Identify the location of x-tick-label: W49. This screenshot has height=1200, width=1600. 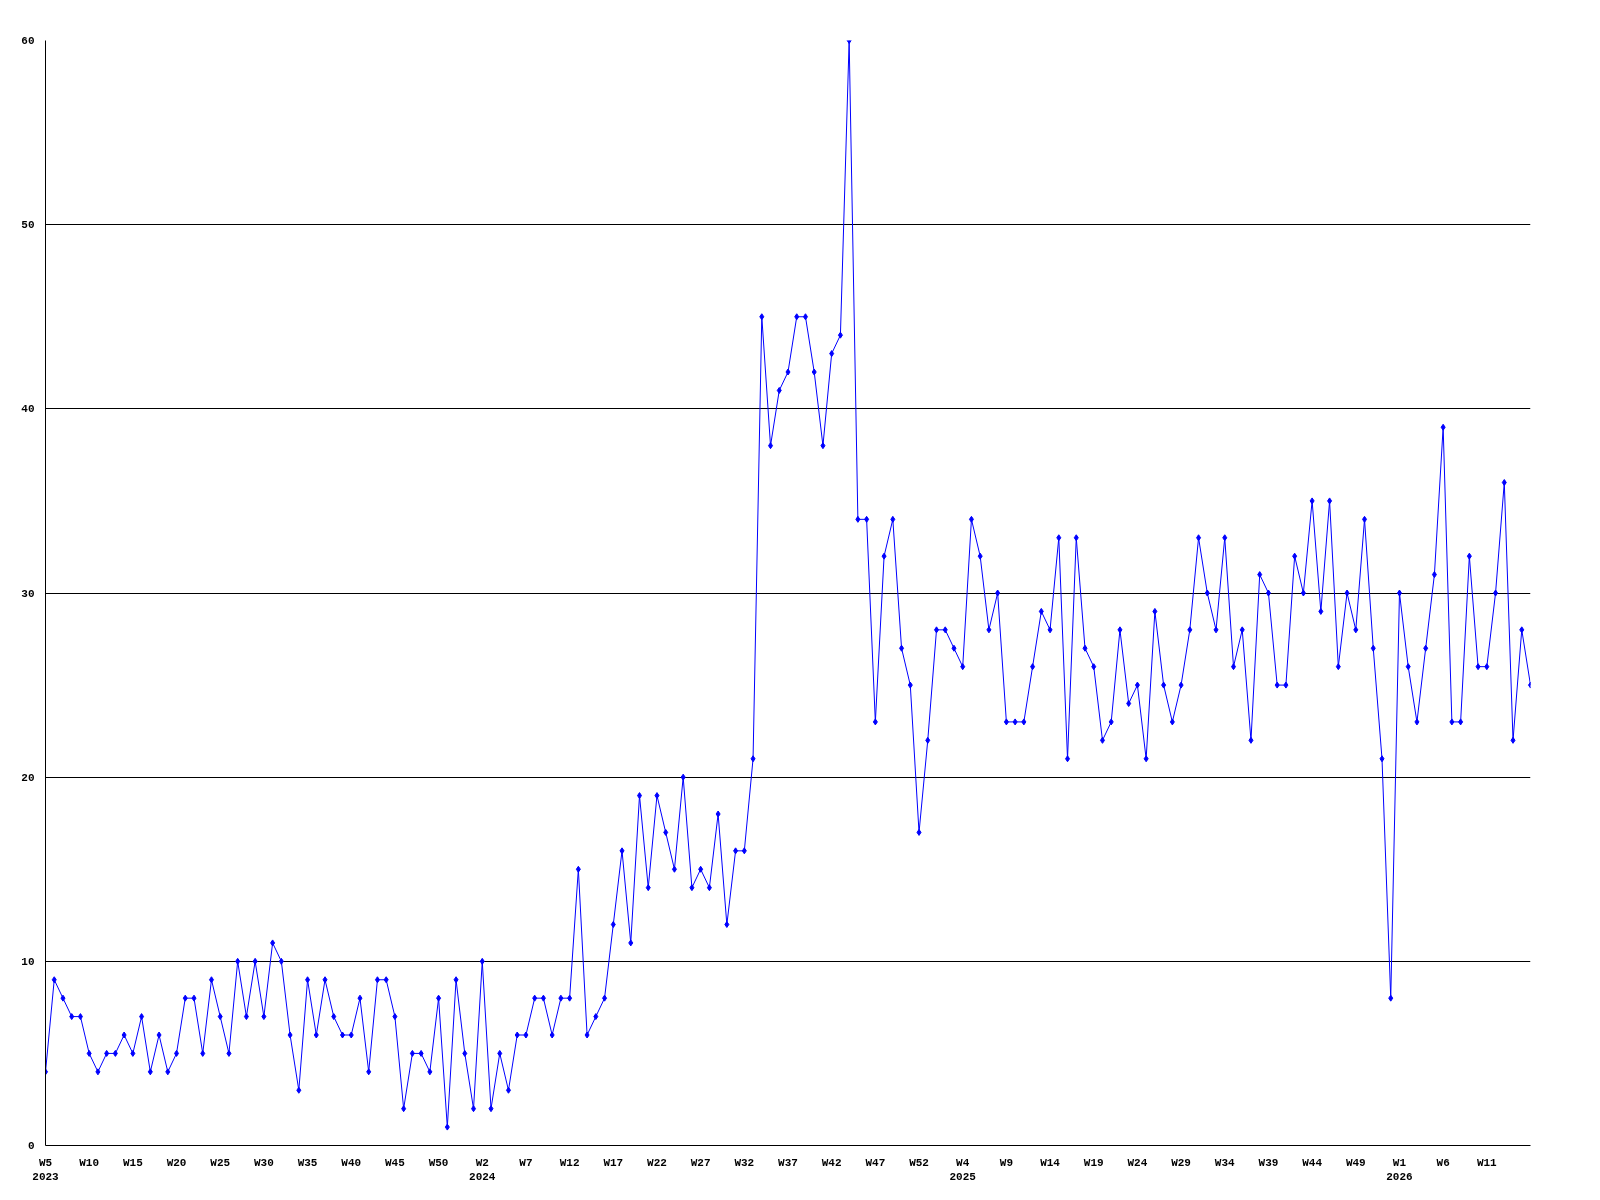
(1355, 1162).